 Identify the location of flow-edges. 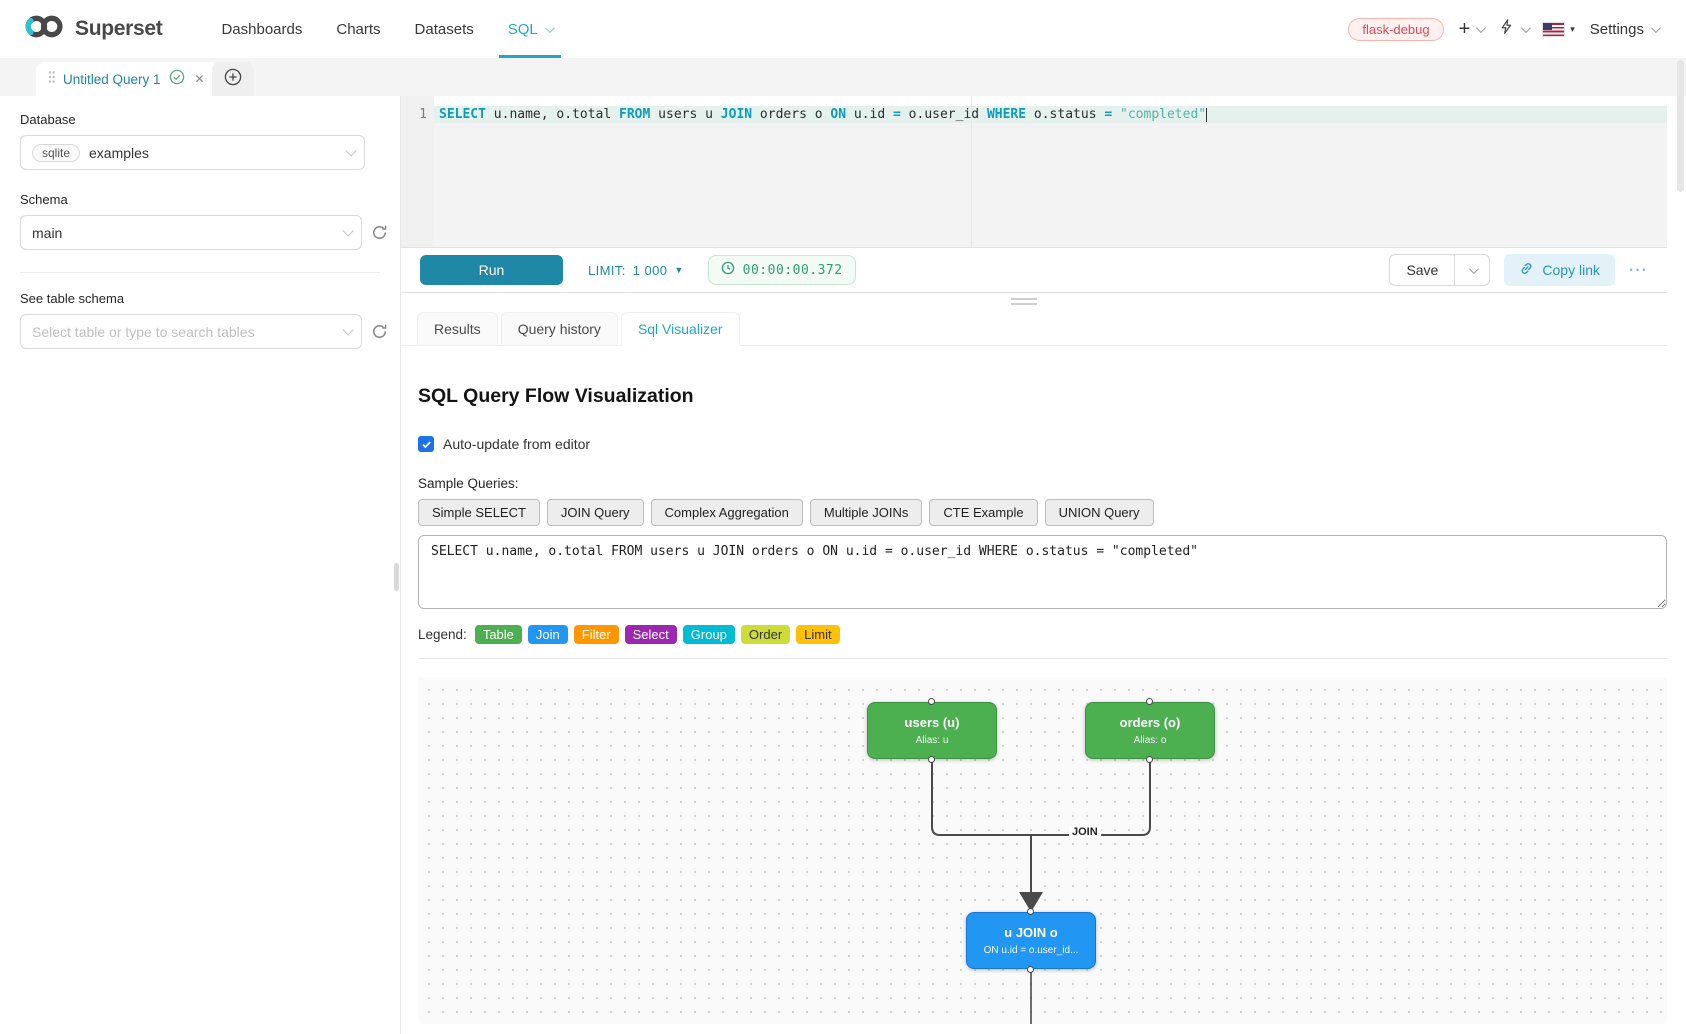
(1041, 891).